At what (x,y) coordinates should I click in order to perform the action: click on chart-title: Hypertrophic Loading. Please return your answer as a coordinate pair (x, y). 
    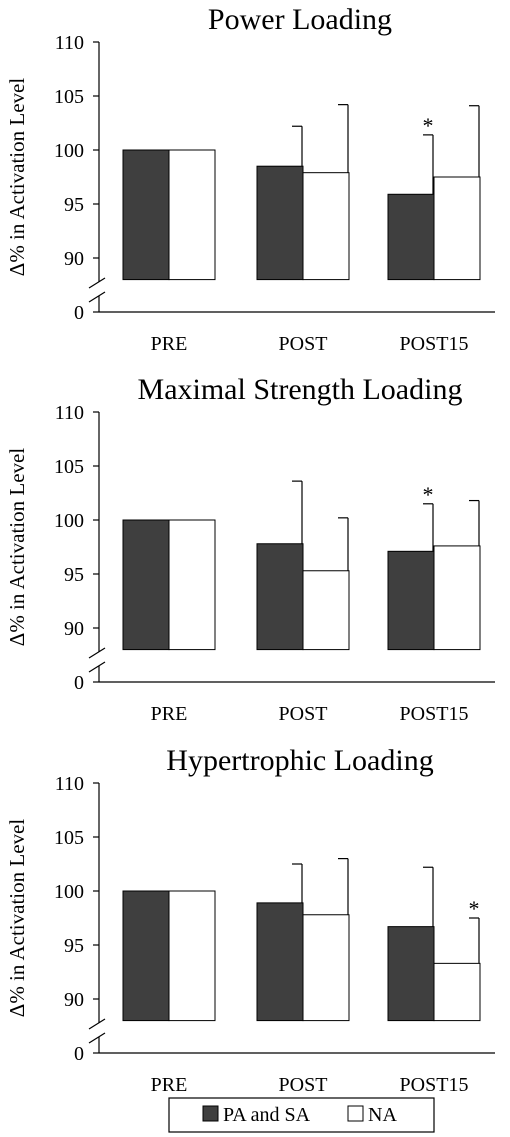
    Looking at the image, I should click on (299, 760).